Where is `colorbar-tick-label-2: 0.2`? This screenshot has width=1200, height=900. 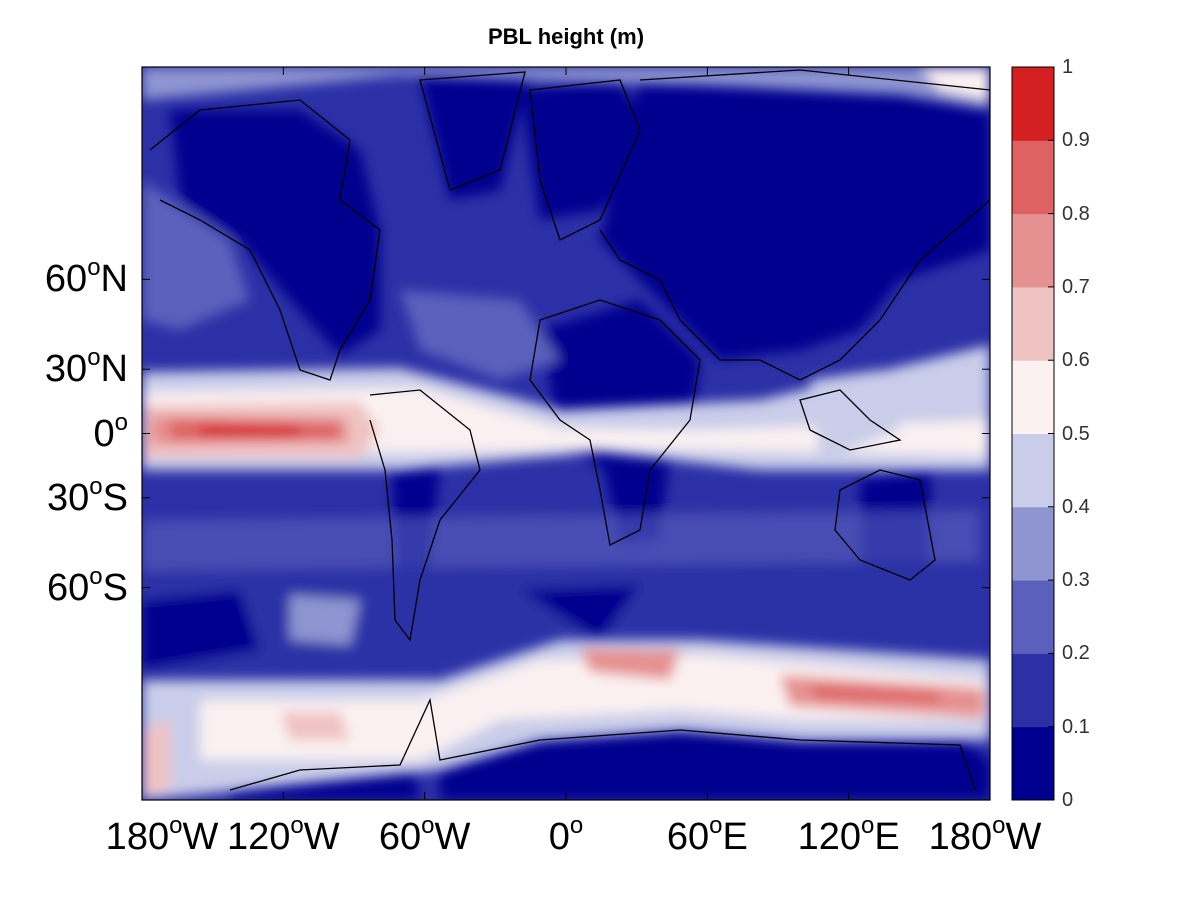 colorbar-tick-label-2: 0.2 is located at coordinates (1076, 653).